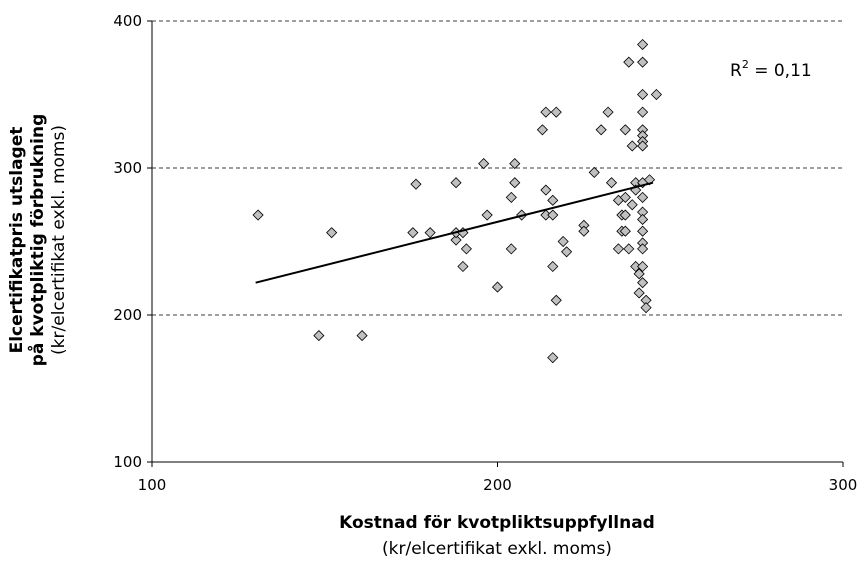 Image resolution: width=861 pixels, height=567 pixels. Describe the element at coordinates (17, 240) in the screenshot. I see `y-label-line: Elcertifikatpris utslaget` at that location.